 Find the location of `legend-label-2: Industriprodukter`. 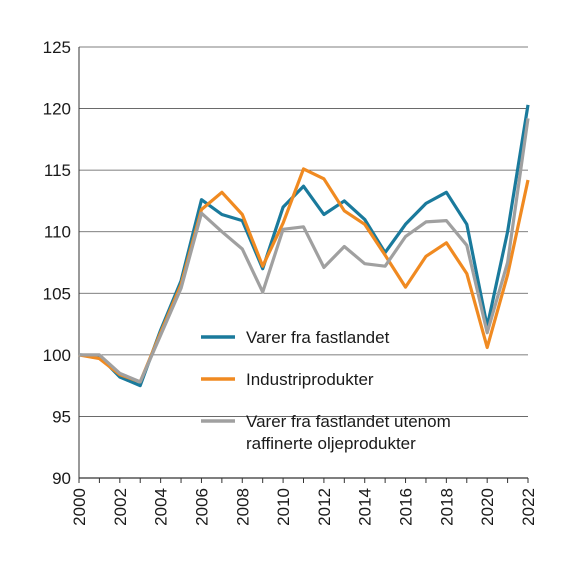

legend-label-2: Industriprodukter is located at coordinates (310, 379).